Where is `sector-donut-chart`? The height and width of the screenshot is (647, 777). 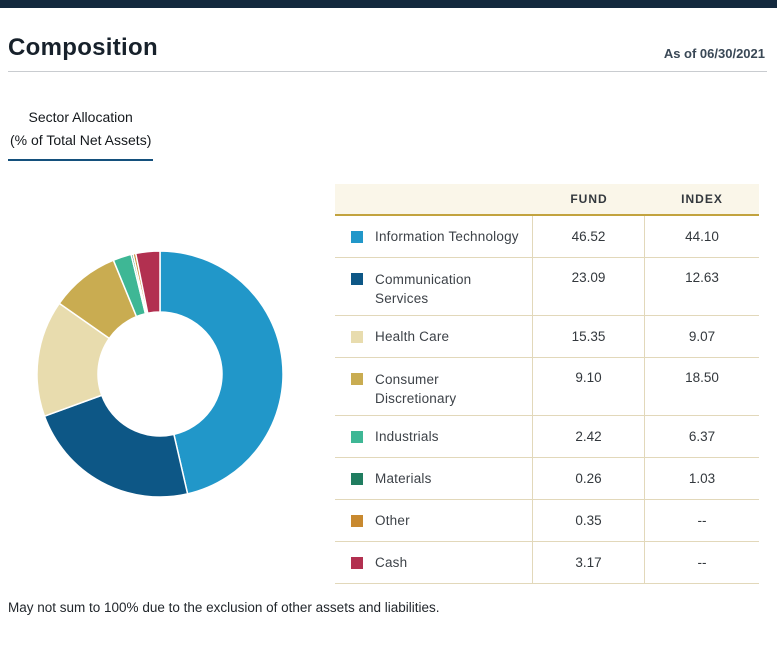
sector-donut-chart is located at coordinates (160, 374).